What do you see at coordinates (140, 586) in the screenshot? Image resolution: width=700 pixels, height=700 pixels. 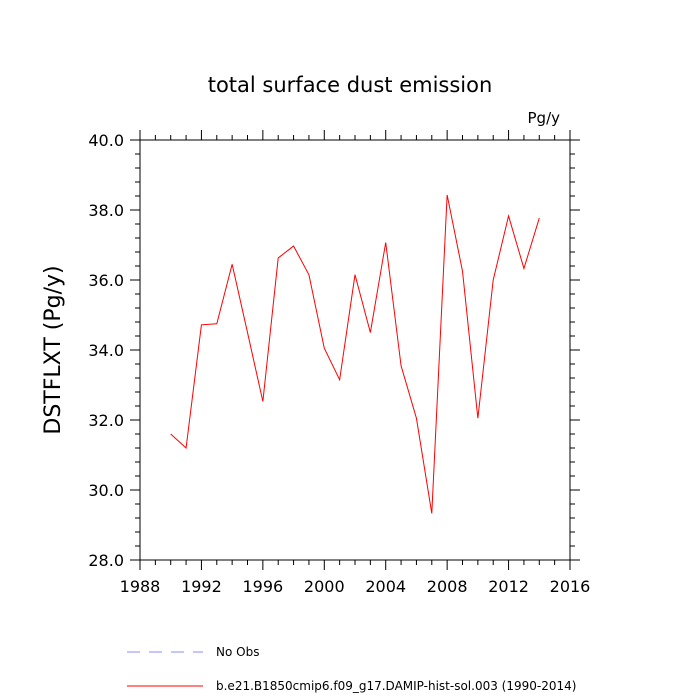 I see `x-tick-label: 1988` at bounding box center [140, 586].